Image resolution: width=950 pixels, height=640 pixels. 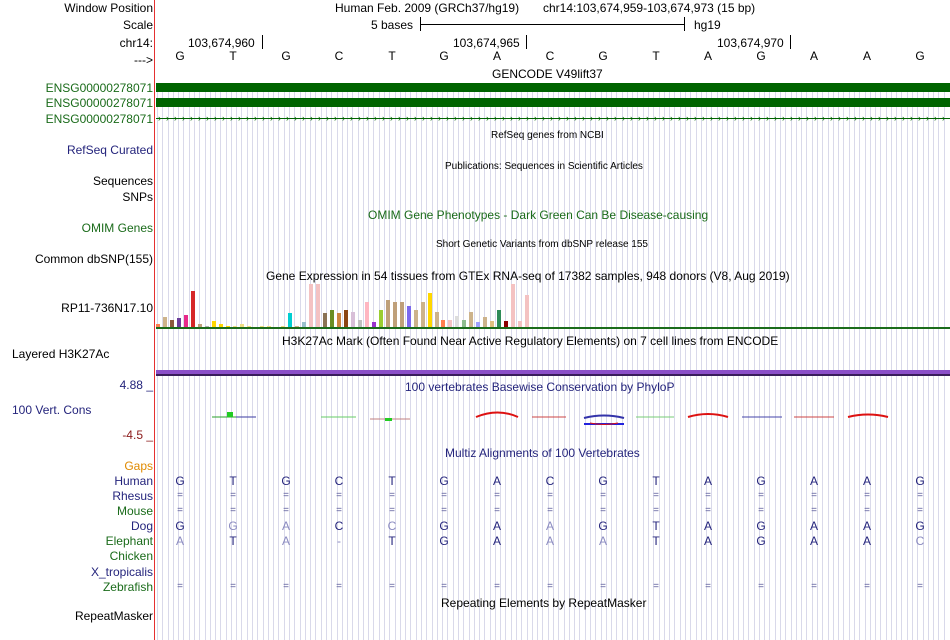 I want to click on align-zebrafish-10: =, so click(x=708, y=586).